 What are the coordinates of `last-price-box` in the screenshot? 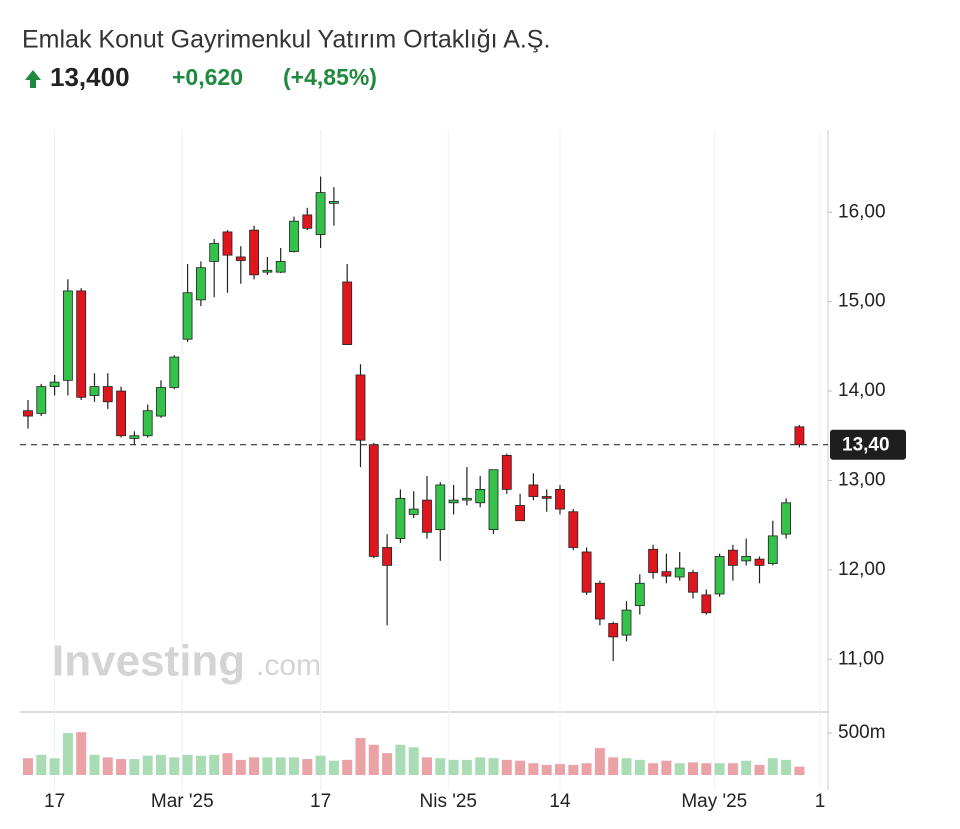 It's located at (868, 444).